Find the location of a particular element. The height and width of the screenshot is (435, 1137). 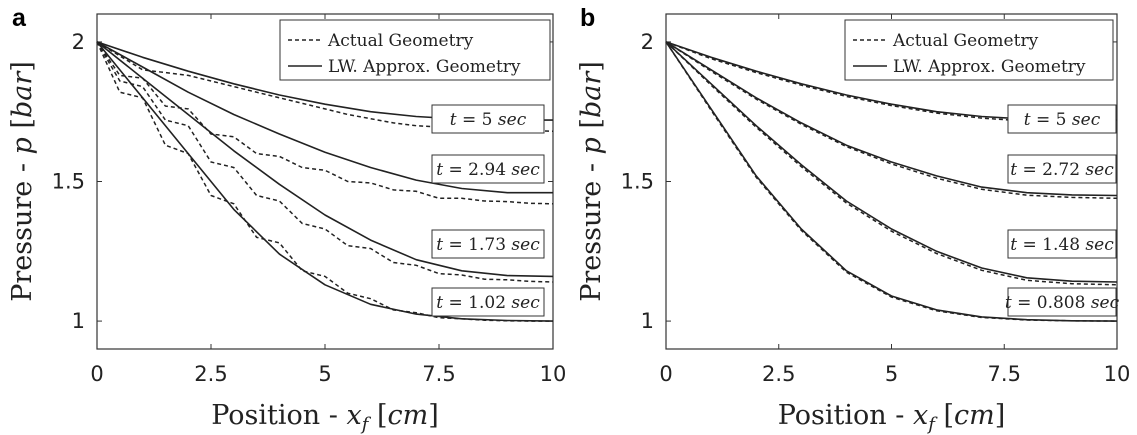

time-annotation-label: t = 2.94 sec is located at coordinates (488, 170).